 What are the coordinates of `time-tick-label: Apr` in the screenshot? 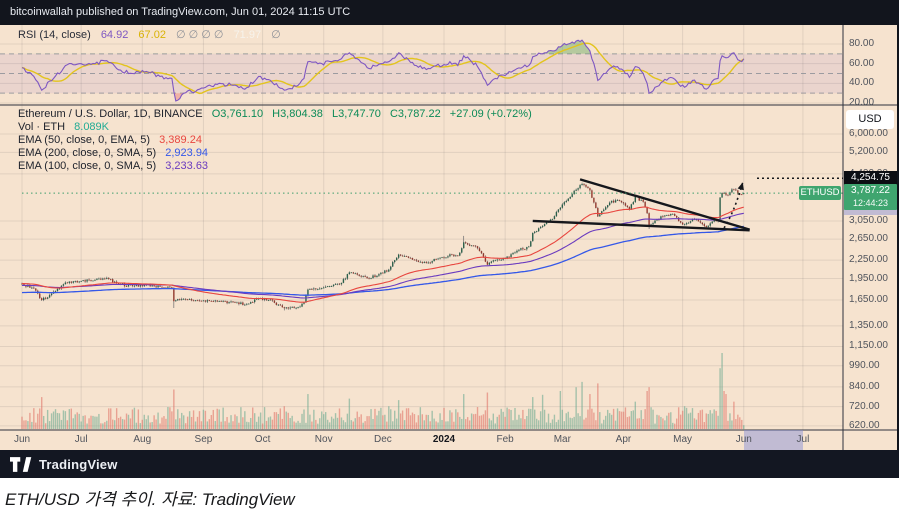 It's located at (623, 439).